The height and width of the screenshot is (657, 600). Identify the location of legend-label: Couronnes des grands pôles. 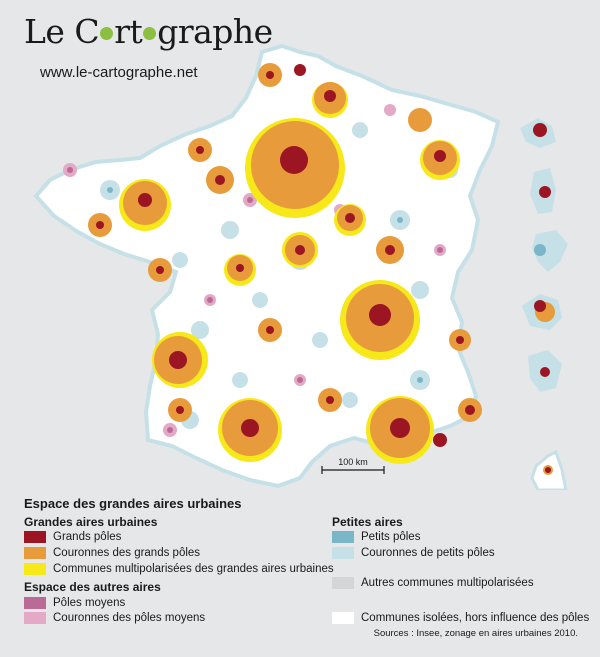
(127, 553).